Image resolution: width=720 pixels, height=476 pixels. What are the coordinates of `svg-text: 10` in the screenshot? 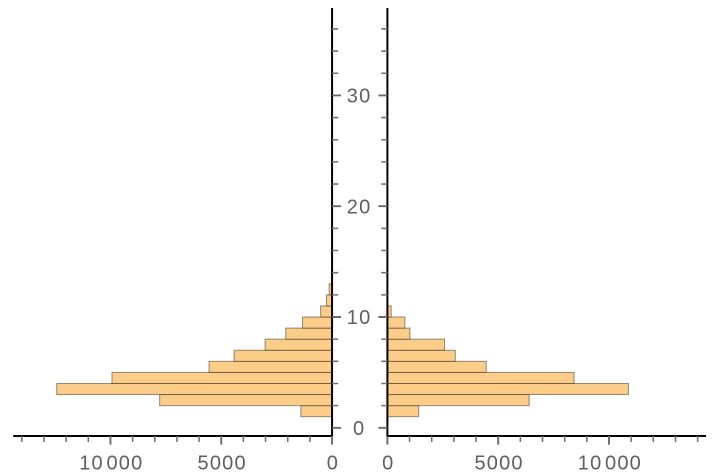 It's located at (359, 318).